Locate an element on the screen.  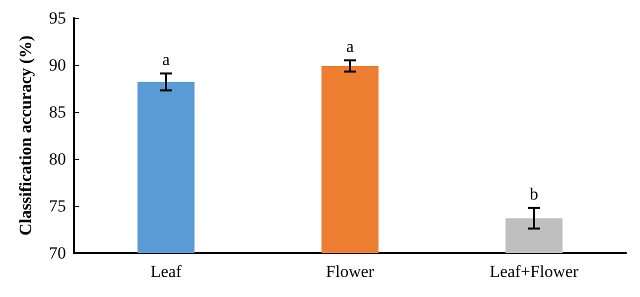
y-tick-label: 85 is located at coordinates (57, 112).